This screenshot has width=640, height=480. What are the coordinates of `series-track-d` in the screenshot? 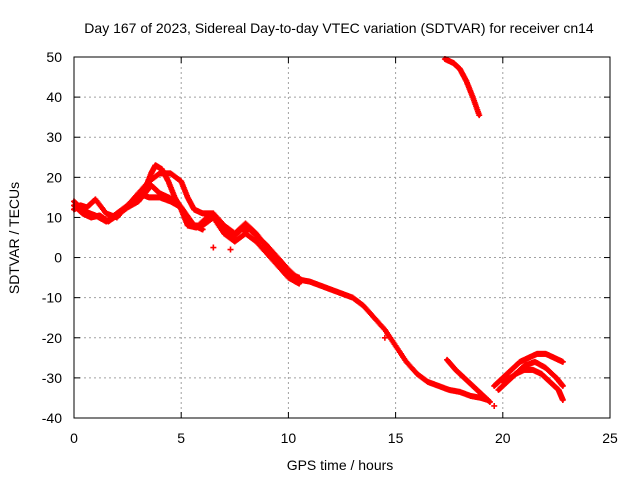 It's located at (170, 211).